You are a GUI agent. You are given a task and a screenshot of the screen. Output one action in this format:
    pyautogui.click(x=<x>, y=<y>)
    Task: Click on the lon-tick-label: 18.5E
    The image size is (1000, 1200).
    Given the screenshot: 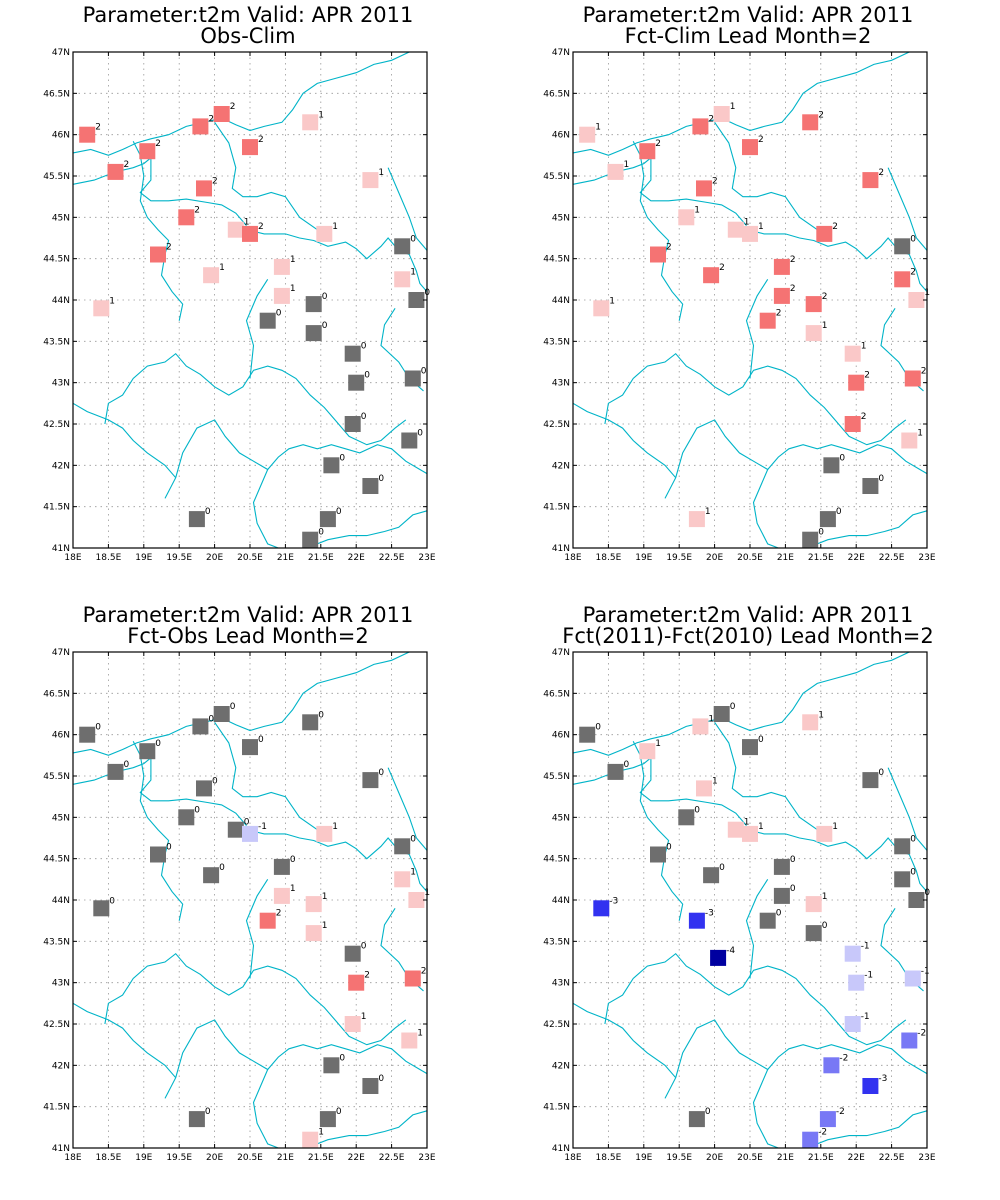 What is the action you would take?
    pyautogui.click(x=609, y=1158)
    